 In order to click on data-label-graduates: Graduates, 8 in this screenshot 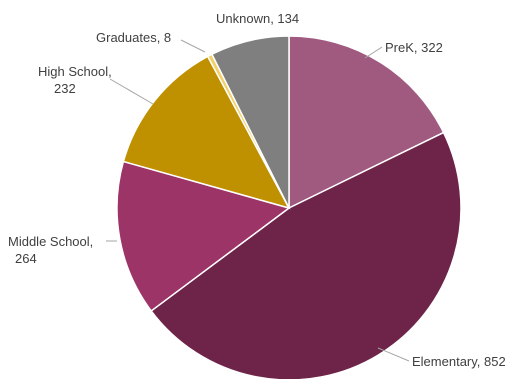, I will do `click(133, 37)`.